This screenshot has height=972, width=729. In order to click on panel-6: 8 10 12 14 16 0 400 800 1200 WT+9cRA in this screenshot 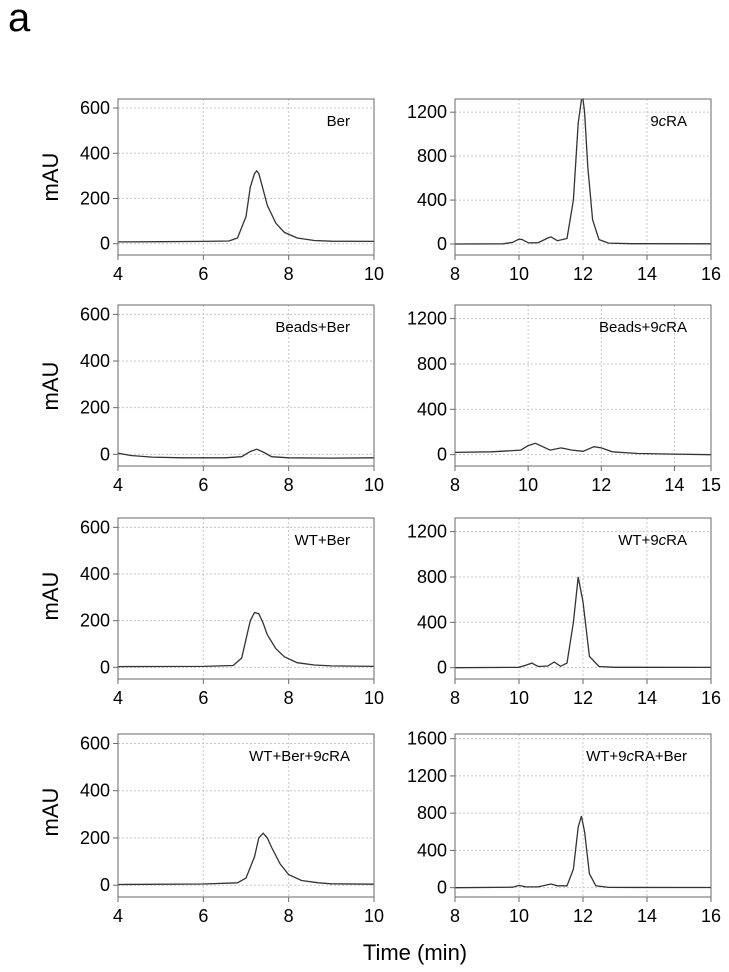, I will do `click(564, 612)`.